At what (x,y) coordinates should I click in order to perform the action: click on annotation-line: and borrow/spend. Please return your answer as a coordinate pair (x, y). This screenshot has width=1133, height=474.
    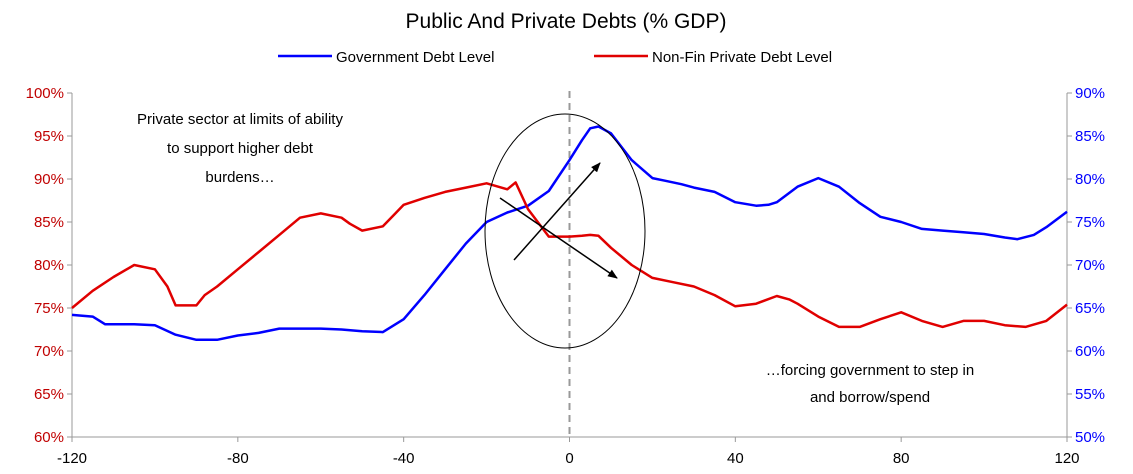
    Looking at the image, I should click on (870, 397).